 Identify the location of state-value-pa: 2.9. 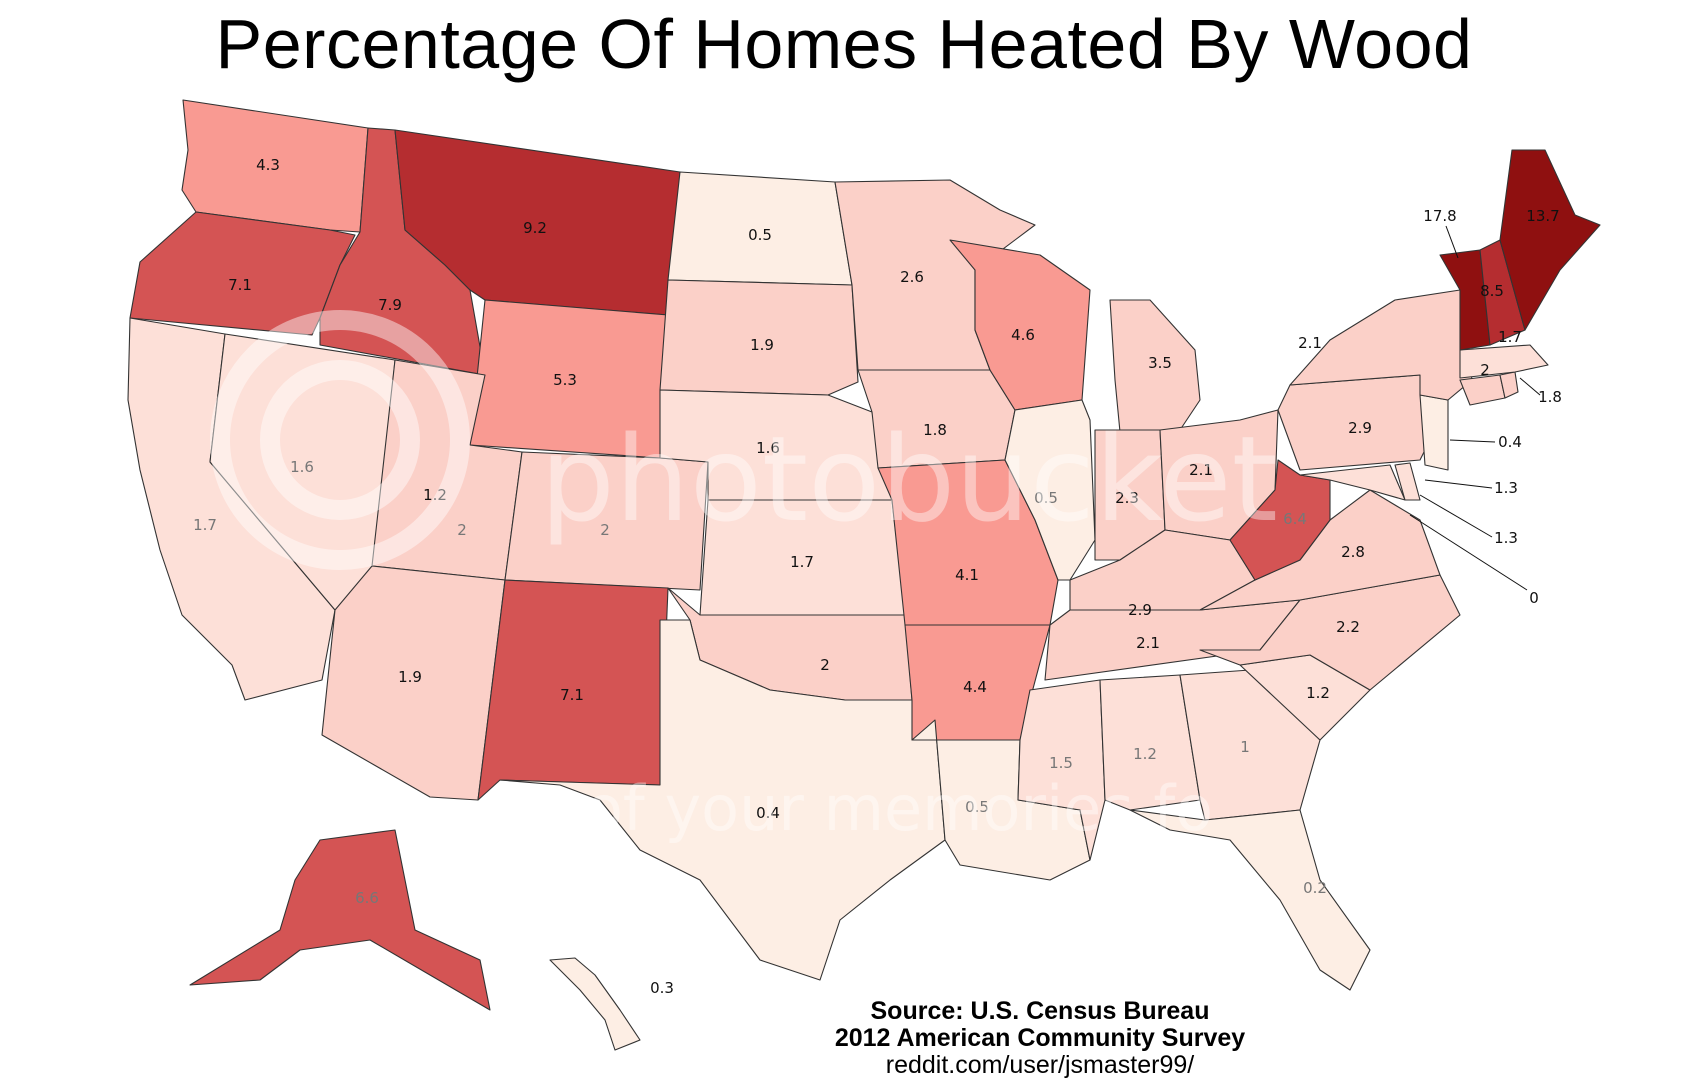
(1360, 428).